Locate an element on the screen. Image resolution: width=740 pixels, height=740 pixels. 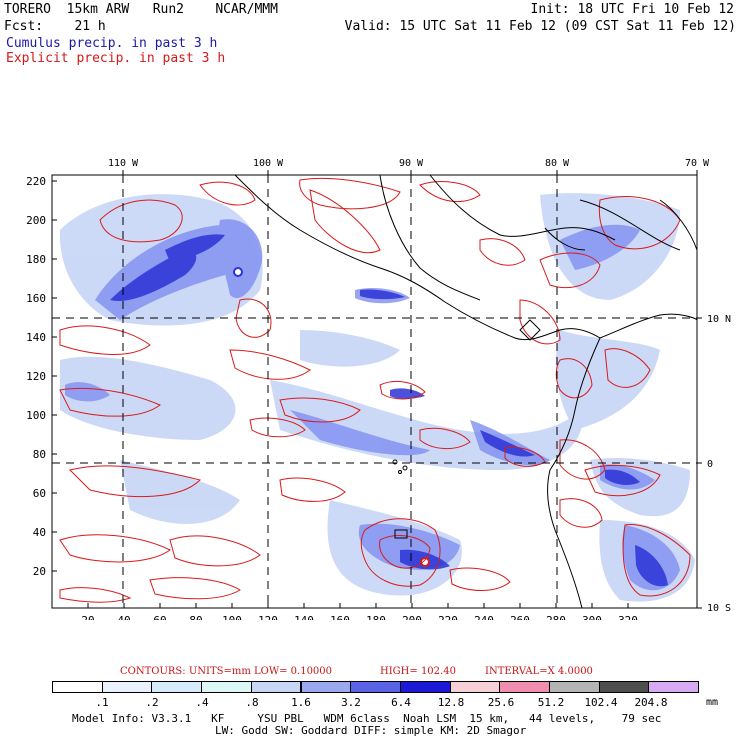
x-tick-20: 20 is located at coordinates (87, 617).